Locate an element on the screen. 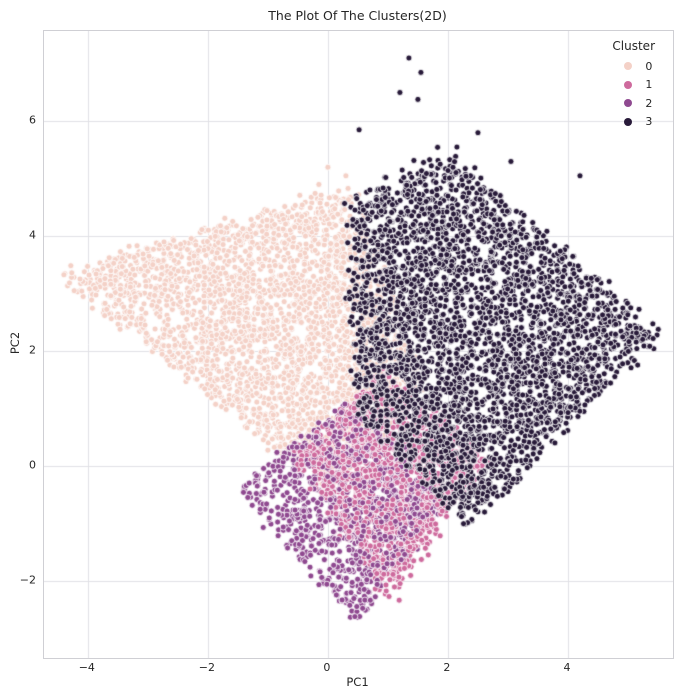  y-tick-label: −2 is located at coordinates (27, 580).